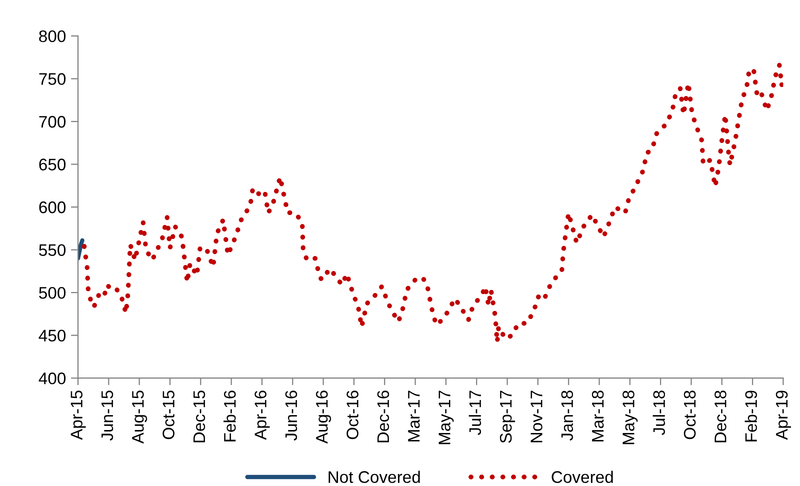 The image size is (800, 486). What do you see at coordinates (52, 79) in the screenshot?
I see `y-tick-label: 750` at bounding box center [52, 79].